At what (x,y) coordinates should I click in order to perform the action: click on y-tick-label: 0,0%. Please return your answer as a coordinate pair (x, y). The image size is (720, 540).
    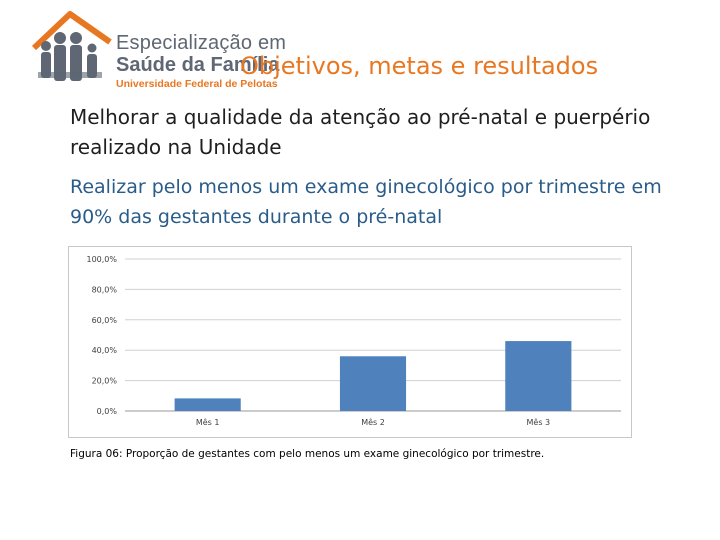
    Looking at the image, I should click on (107, 411).